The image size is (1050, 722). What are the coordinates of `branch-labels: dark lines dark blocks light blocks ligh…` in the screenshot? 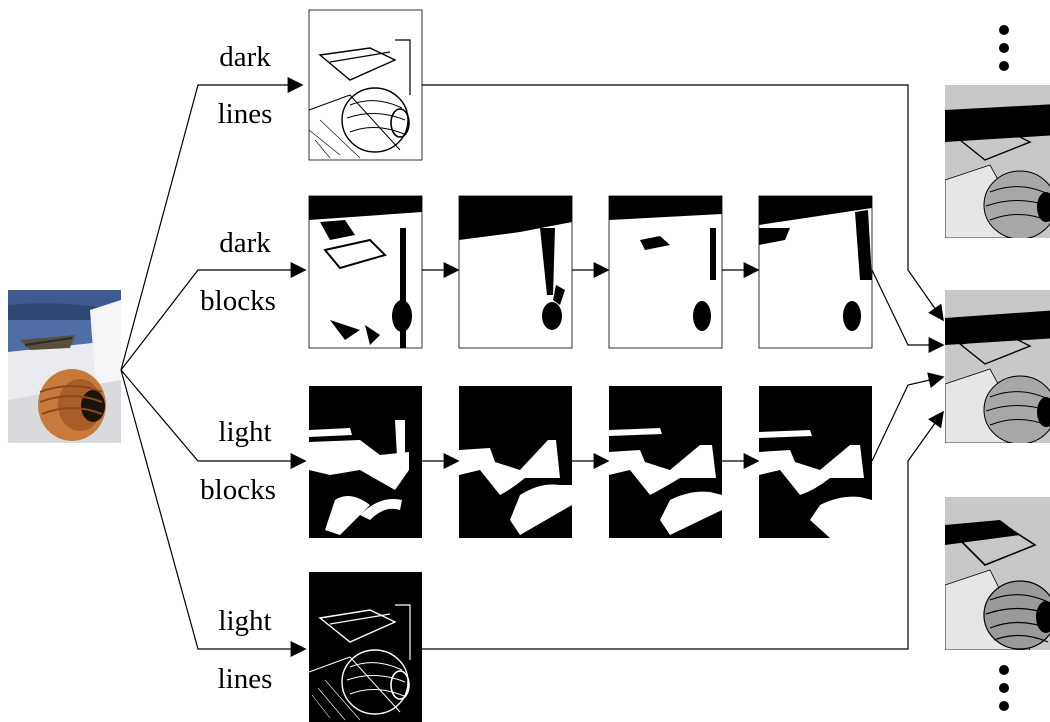 It's located at (238, 368).